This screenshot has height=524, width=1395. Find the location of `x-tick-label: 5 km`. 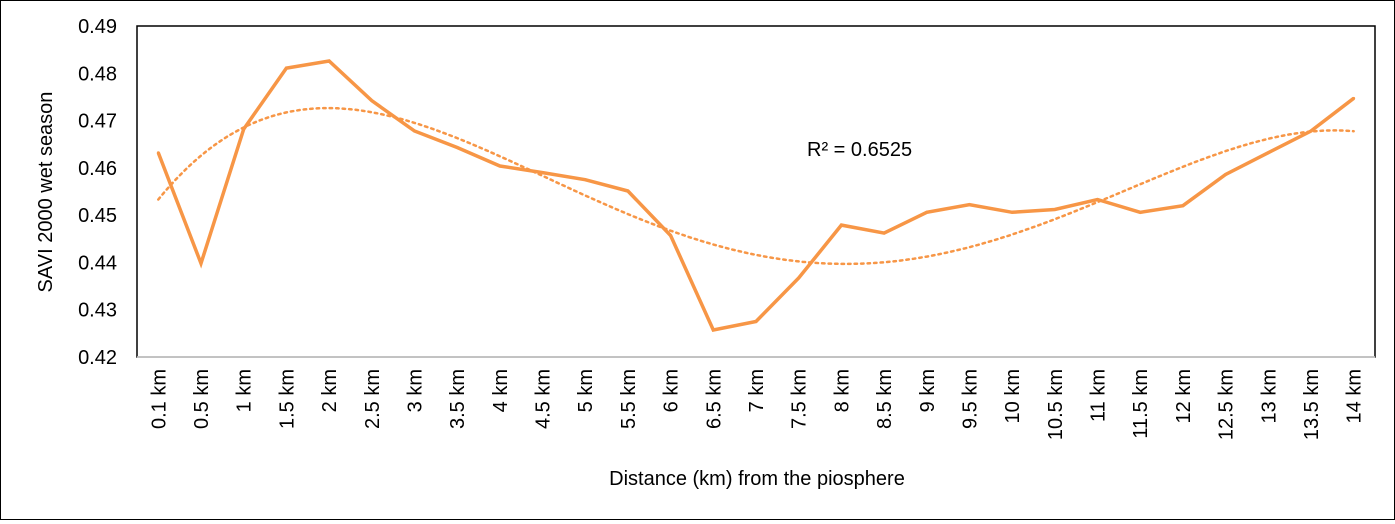

x-tick-label: 5 km is located at coordinates (586, 390).